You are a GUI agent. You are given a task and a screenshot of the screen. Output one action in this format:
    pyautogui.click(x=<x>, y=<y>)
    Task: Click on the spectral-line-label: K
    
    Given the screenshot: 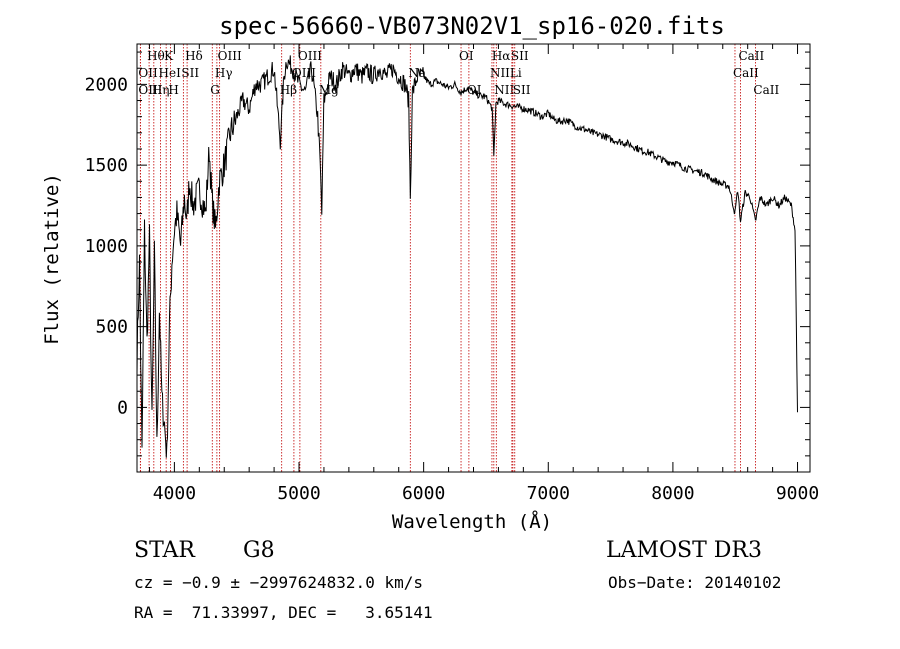 What is the action you would take?
    pyautogui.click(x=169, y=56)
    